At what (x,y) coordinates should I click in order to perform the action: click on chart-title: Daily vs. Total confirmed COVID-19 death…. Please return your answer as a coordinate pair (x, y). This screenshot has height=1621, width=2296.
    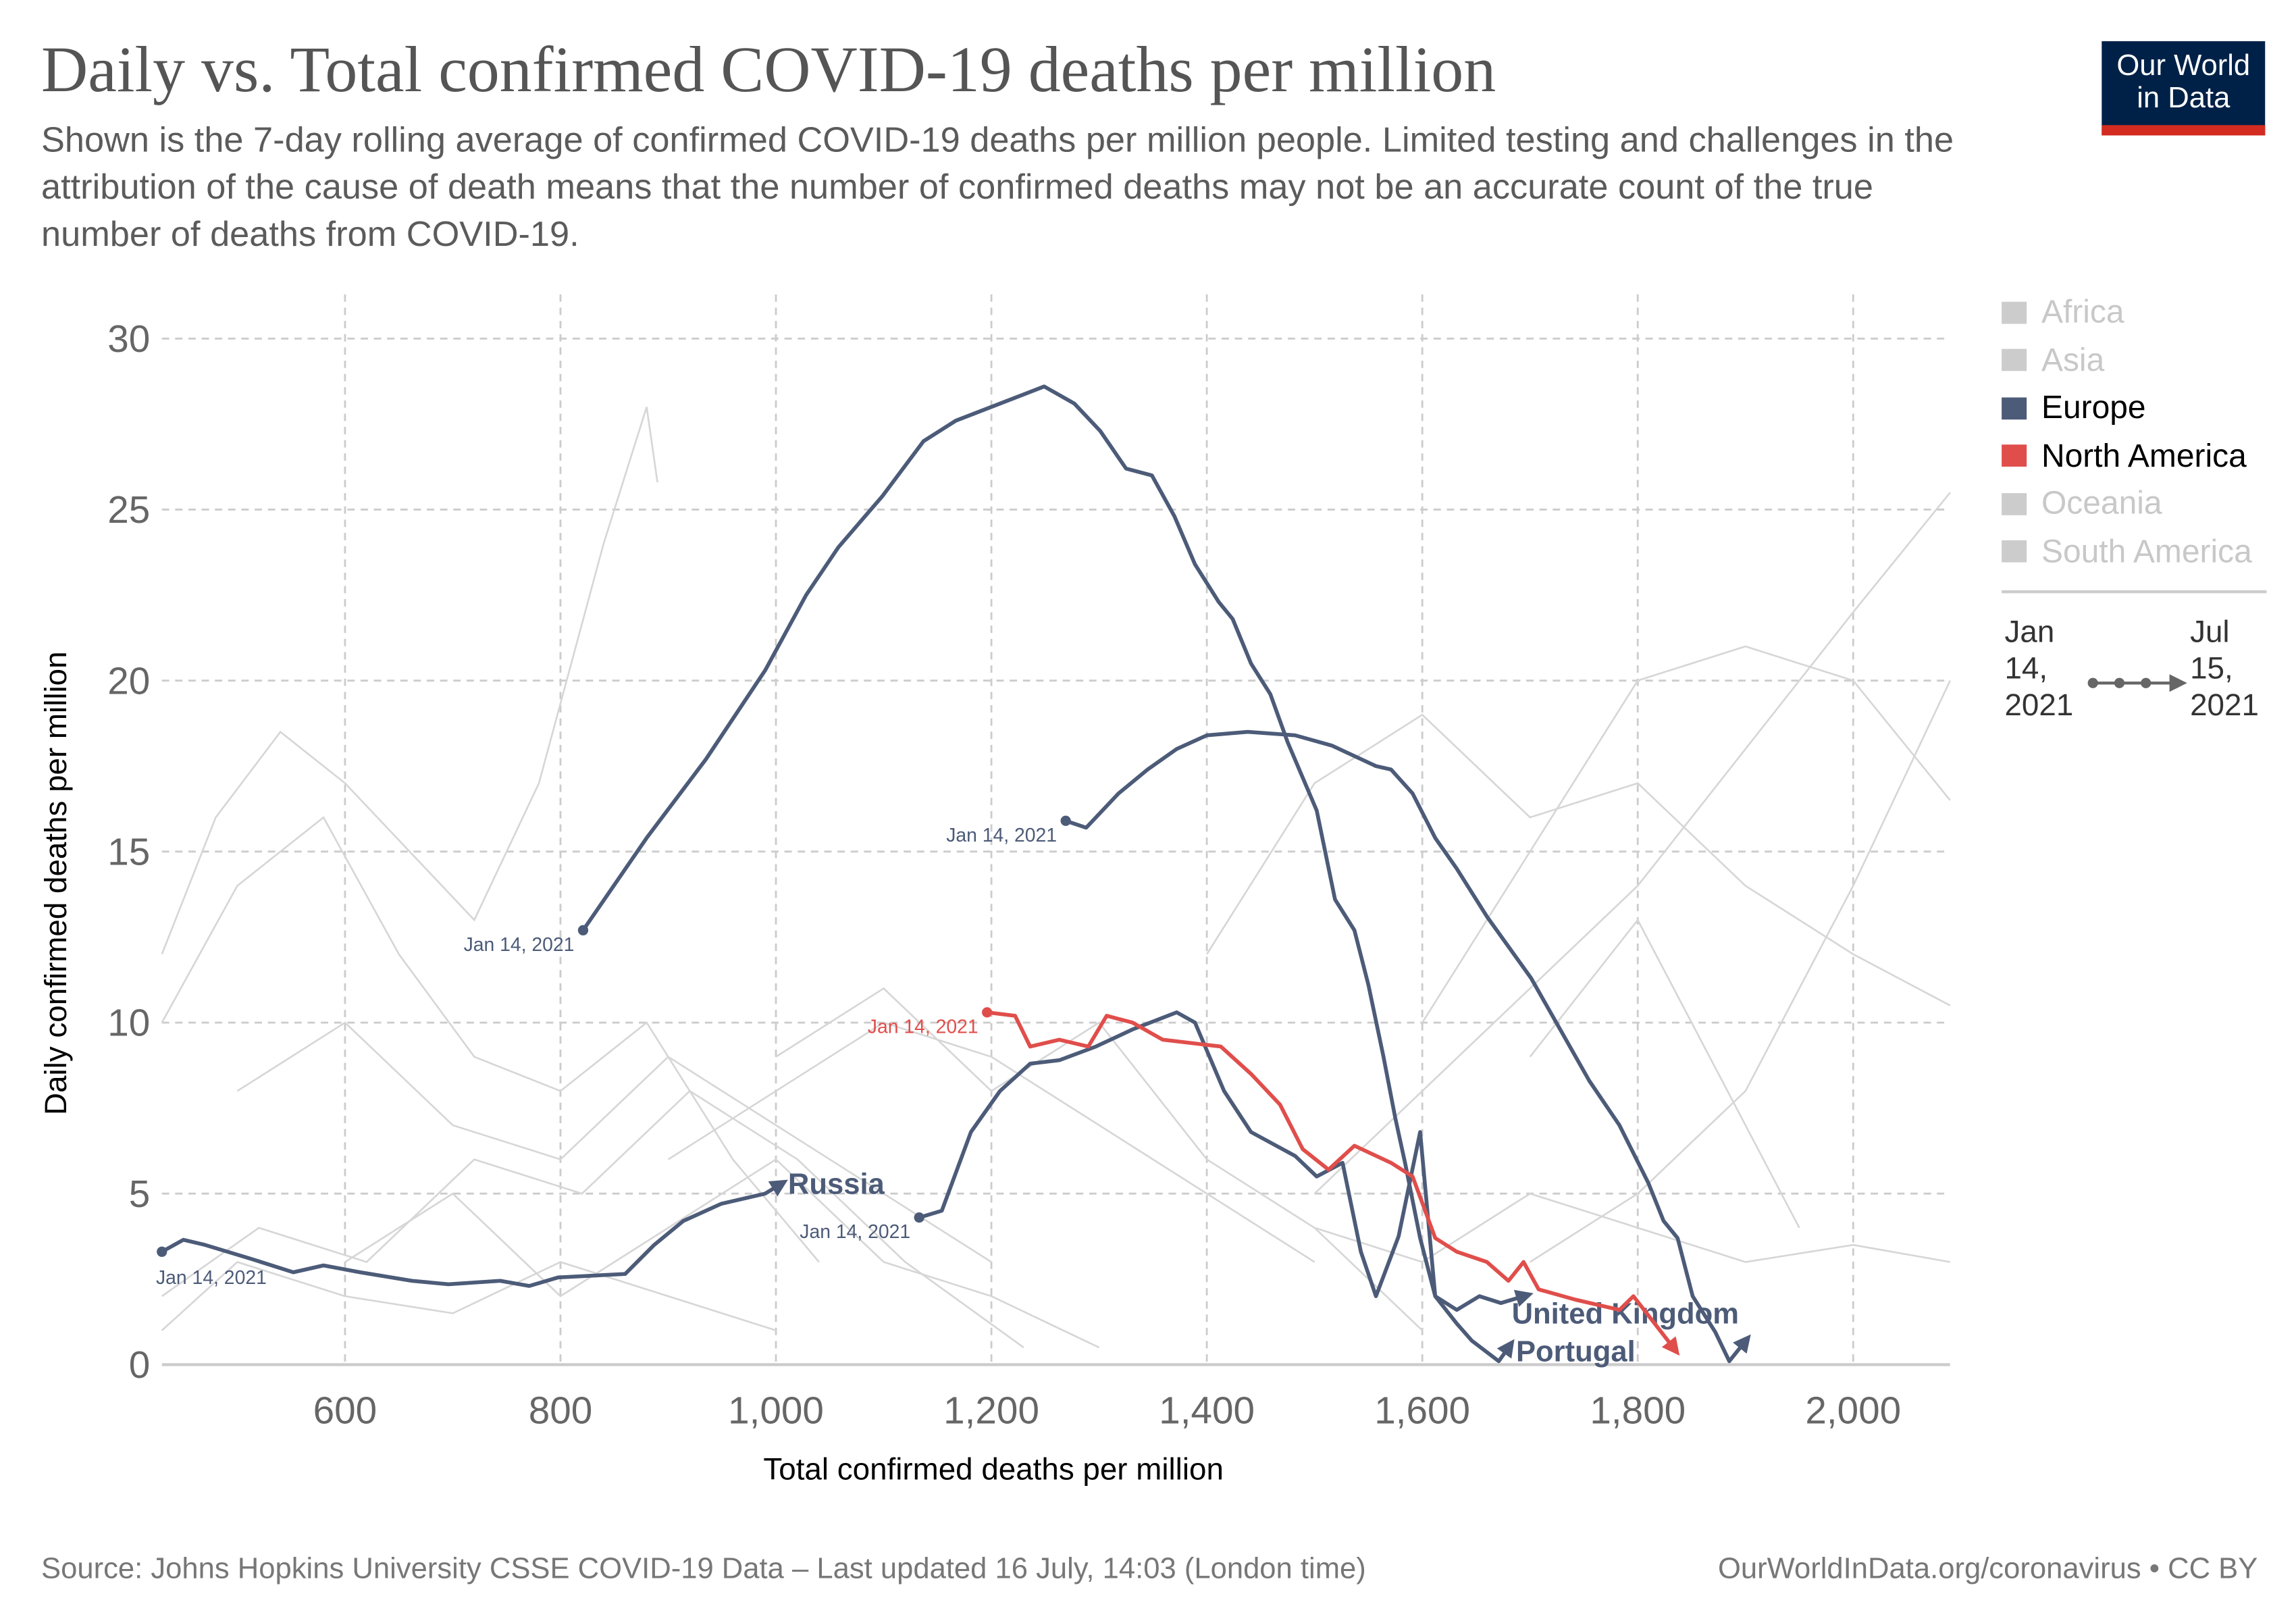
    Looking at the image, I should click on (769, 70).